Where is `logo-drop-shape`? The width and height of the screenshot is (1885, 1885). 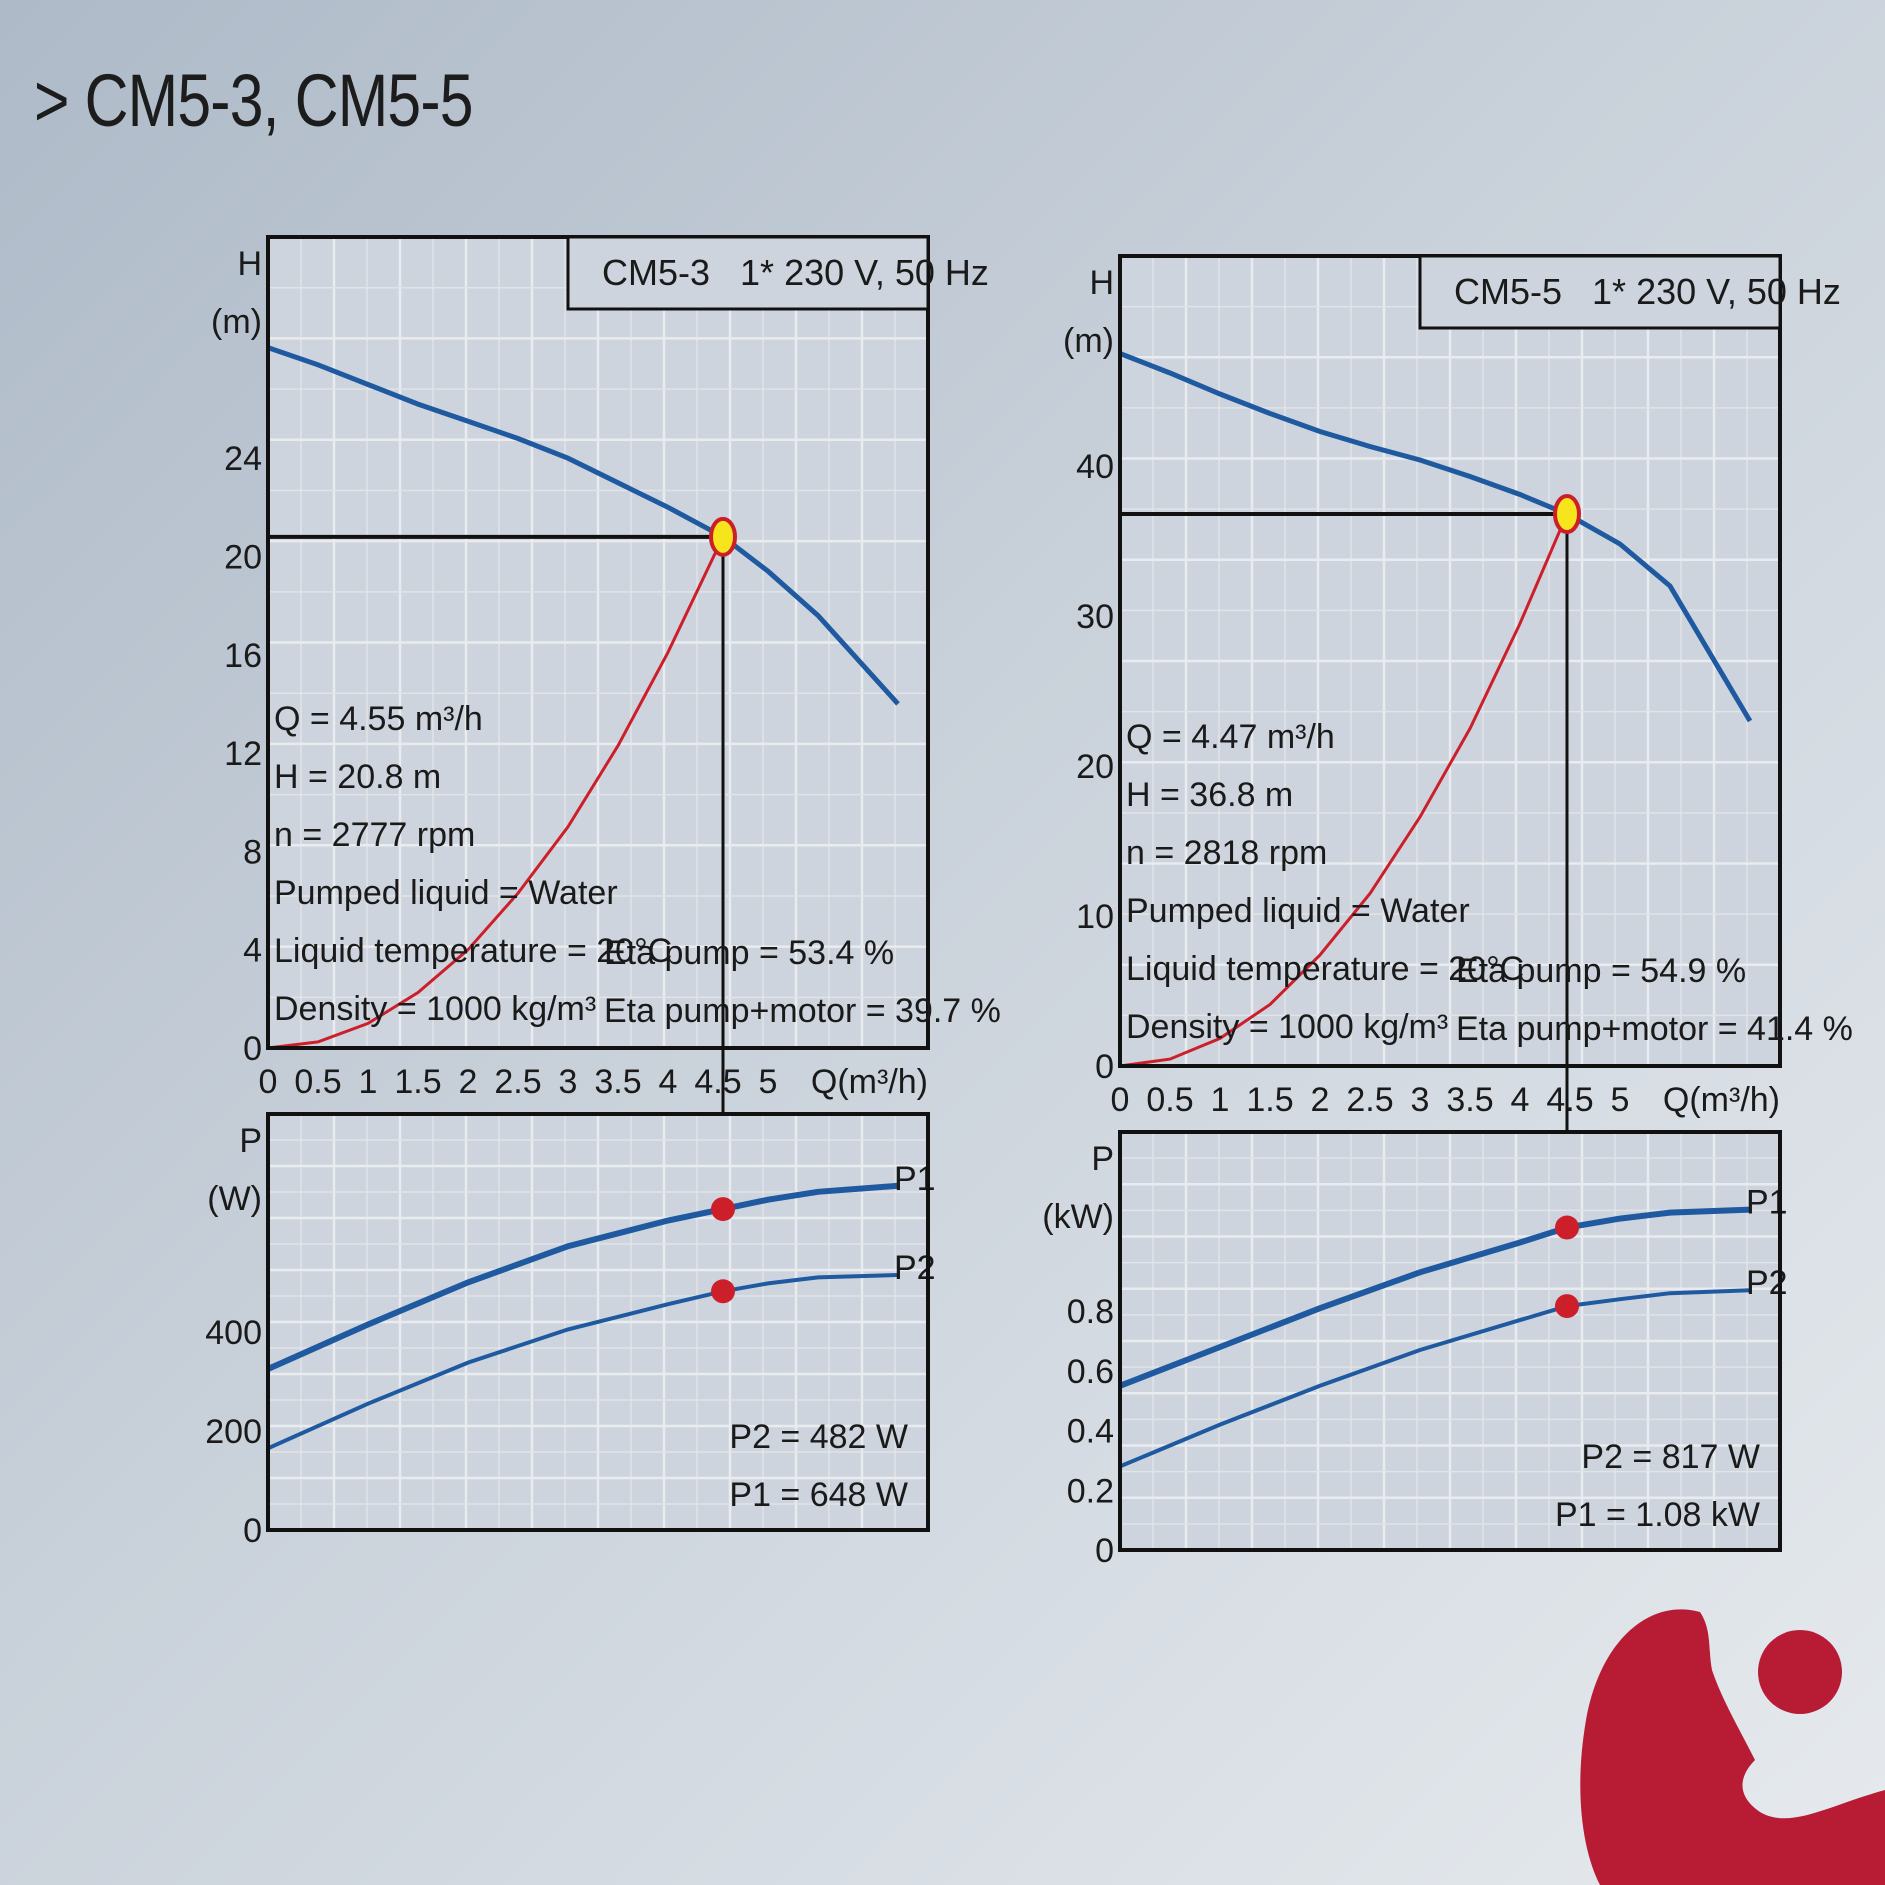 logo-drop-shape is located at coordinates (1732, 1747).